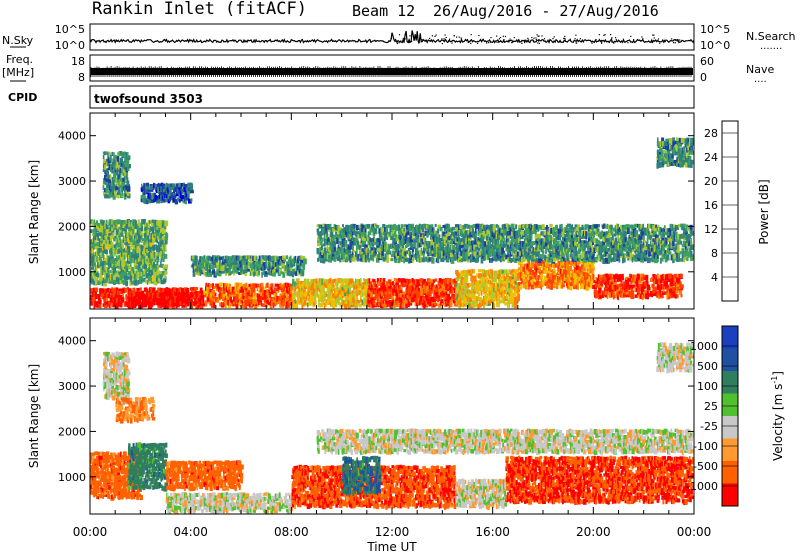 The height and width of the screenshot is (558, 800). I want to click on freq-trace, so click(392, 71).